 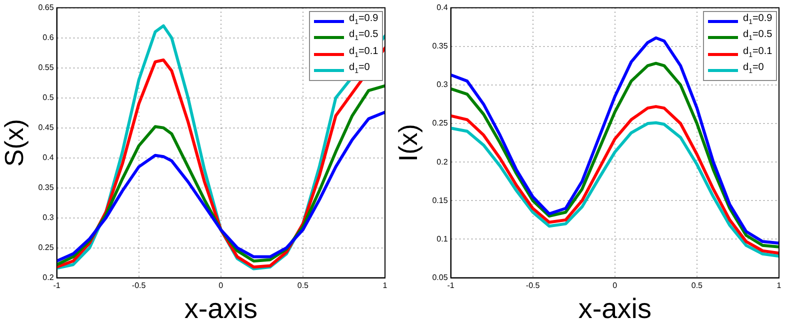 I want to click on y-tick-label: 0.1, so click(x=442, y=239).